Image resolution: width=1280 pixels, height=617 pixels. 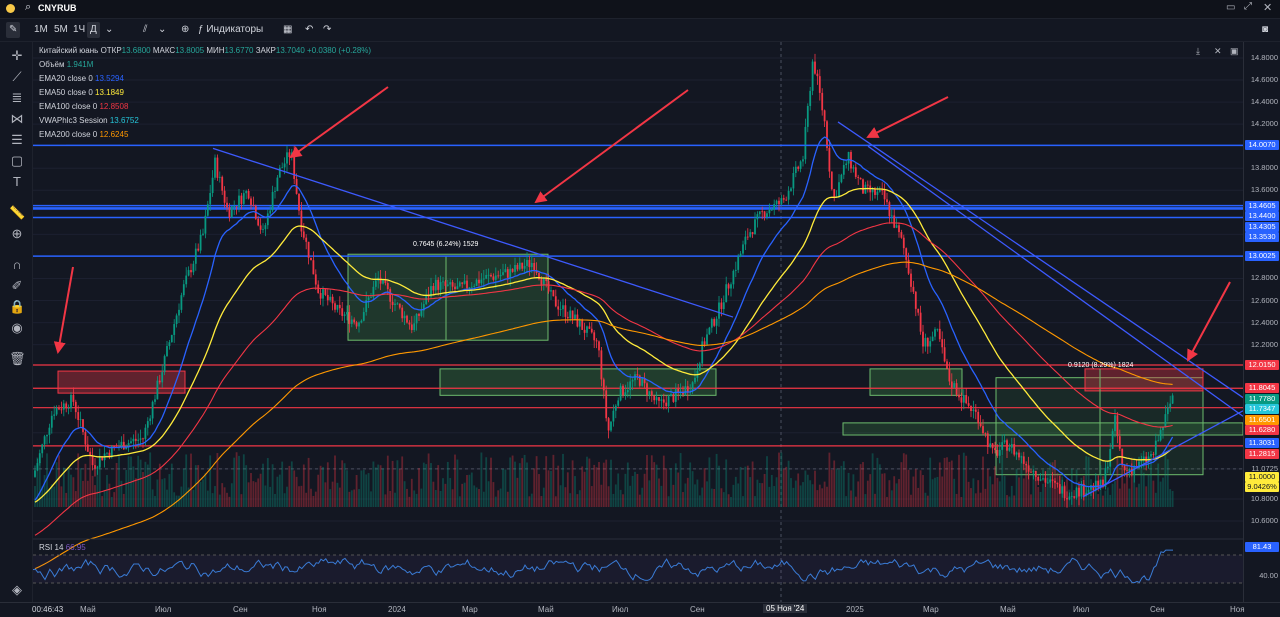 What do you see at coordinates (89, 121) in the screenshot?
I see `indicator-legend-item: VWAPhlc3 Session 13.6752` at bounding box center [89, 121].